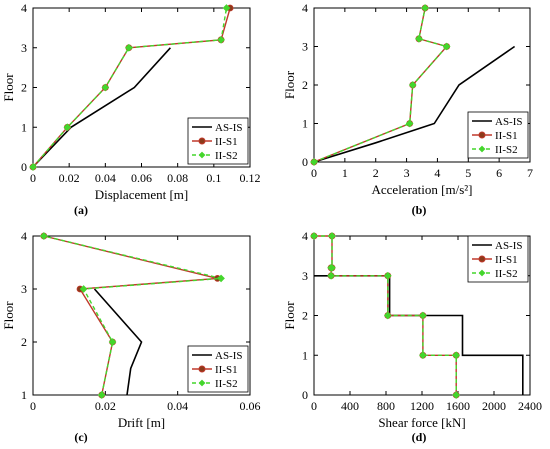  I want to click on x-tick-label: 1600, so click(458, 406).